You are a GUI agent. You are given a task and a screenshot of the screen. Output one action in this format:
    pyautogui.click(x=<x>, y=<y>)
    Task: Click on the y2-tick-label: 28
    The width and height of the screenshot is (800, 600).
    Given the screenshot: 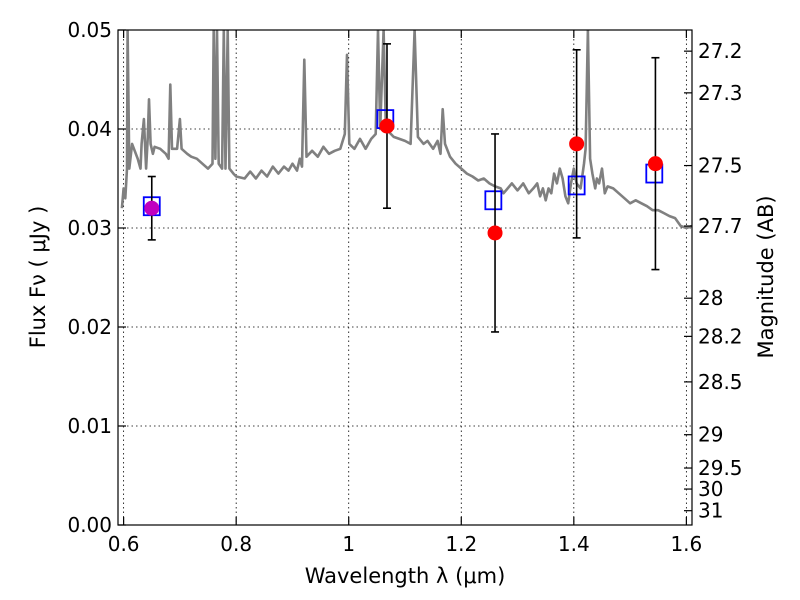 What is the action you would take?
    pyautogui.click(x=710, y=298)
    